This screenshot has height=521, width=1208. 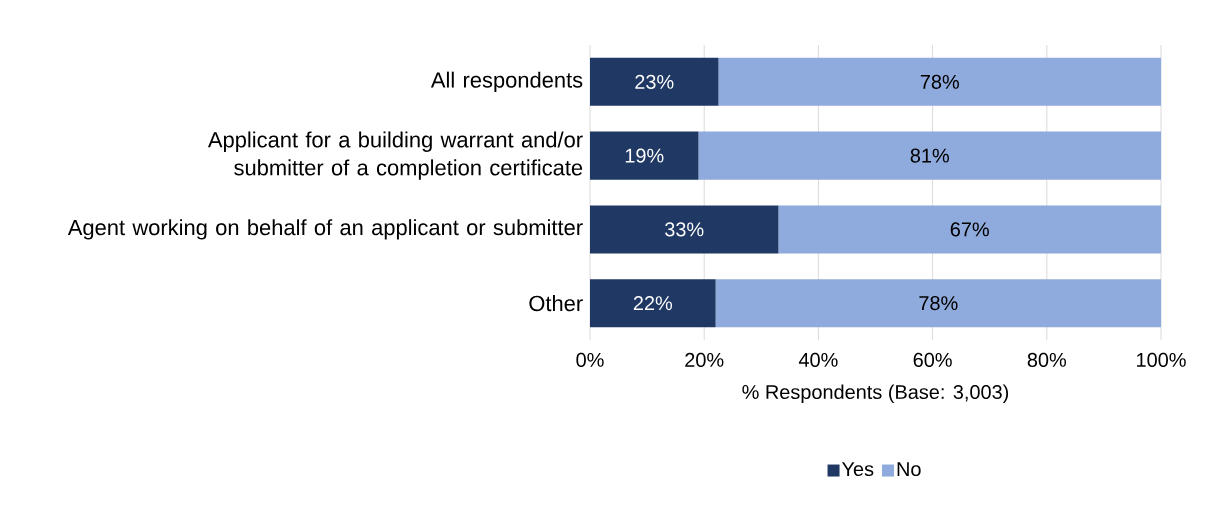 What do you see at coordinates (590, 359) in the screenshot?
I see `x-tick-label: 0%` at bounding box center [590, 359].